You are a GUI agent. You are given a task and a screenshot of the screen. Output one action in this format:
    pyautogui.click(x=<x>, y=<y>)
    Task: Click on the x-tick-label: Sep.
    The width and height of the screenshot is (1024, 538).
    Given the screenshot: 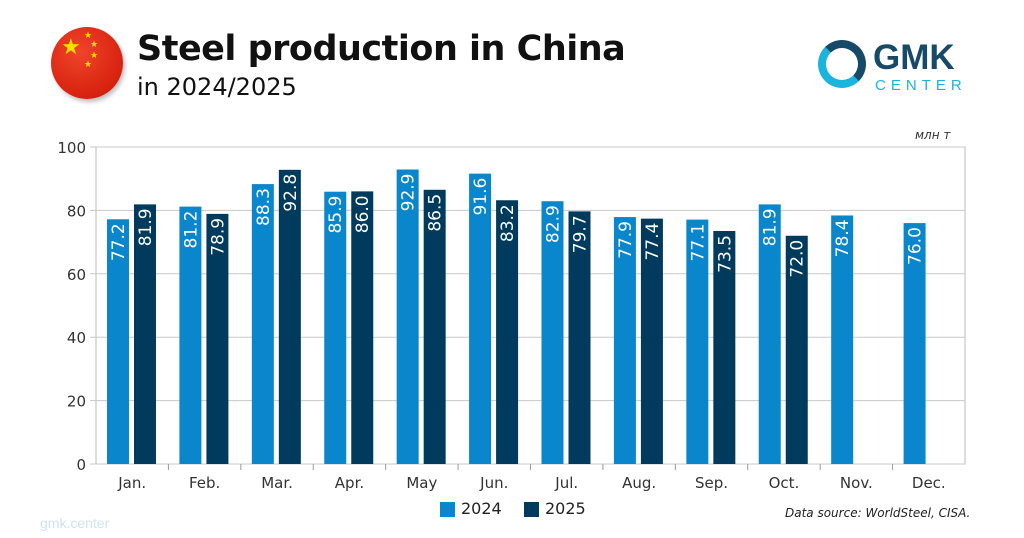 What is the action you would take?
    pyautogui.click(x=711, y=483)
    